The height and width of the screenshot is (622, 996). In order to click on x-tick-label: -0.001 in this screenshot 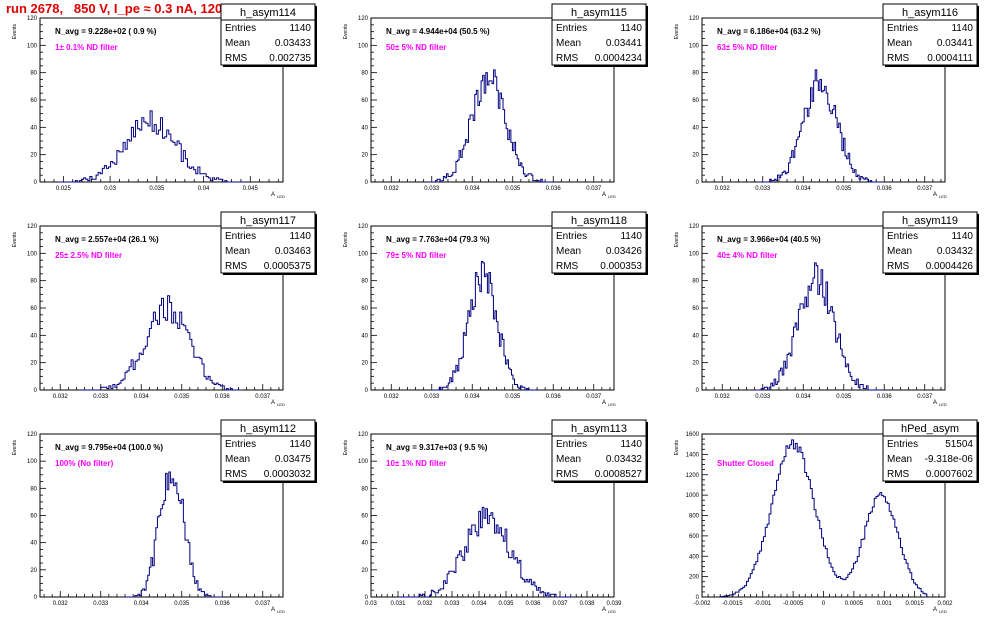, I will do `click(763, 604)`.